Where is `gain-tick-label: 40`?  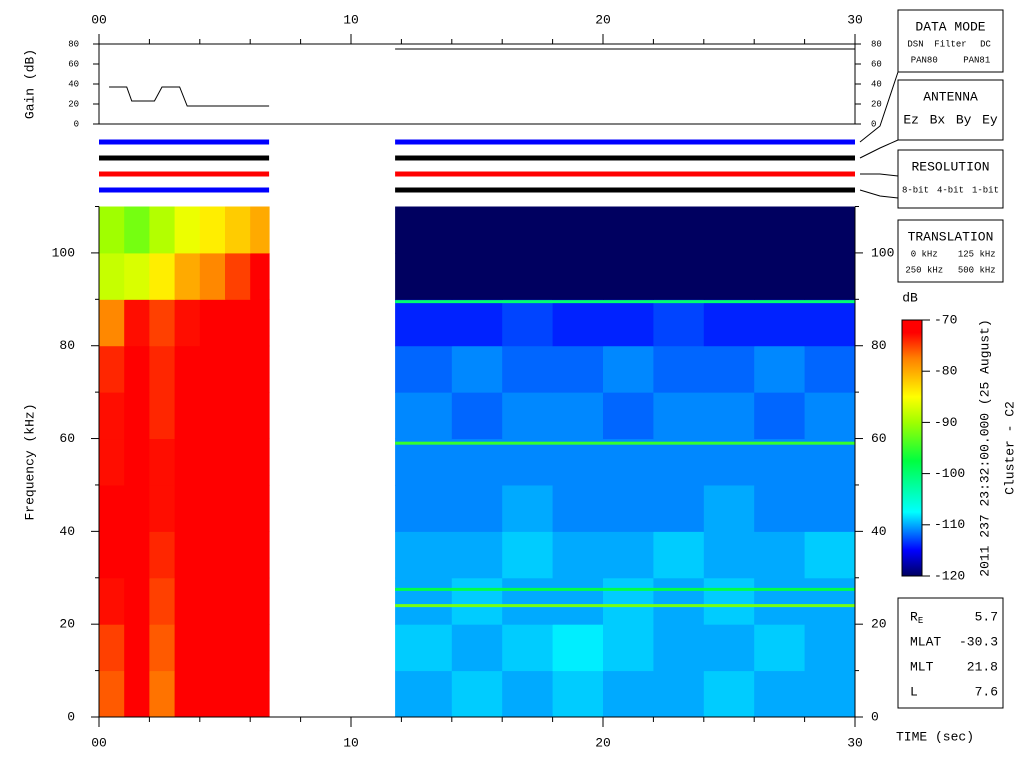
gain-tick-label: 40 is located at coordinates (73, 84).